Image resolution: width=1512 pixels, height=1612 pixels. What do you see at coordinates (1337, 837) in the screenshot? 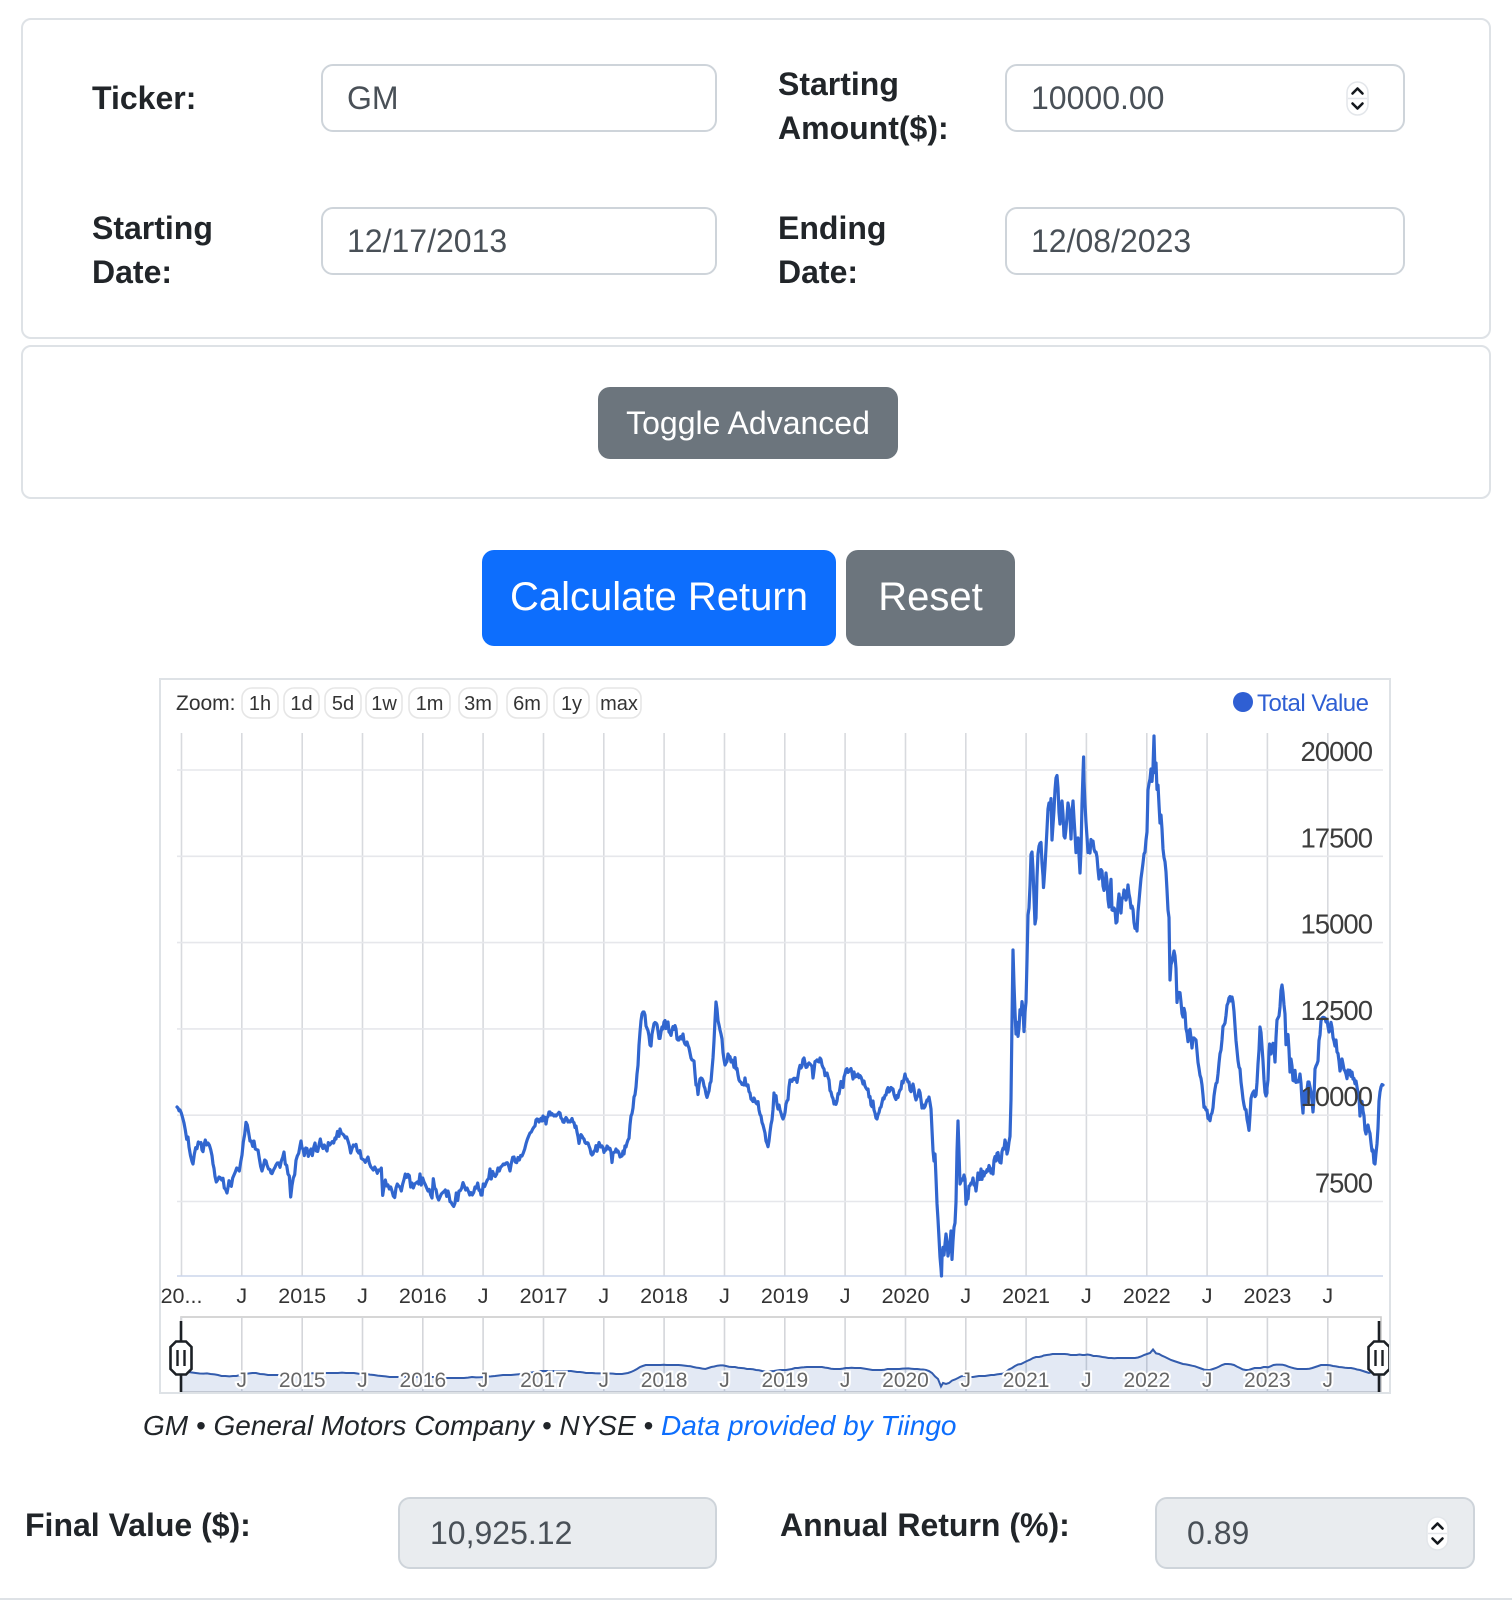
I see `svg-text: 17500` at bounding box center [1337, 837].